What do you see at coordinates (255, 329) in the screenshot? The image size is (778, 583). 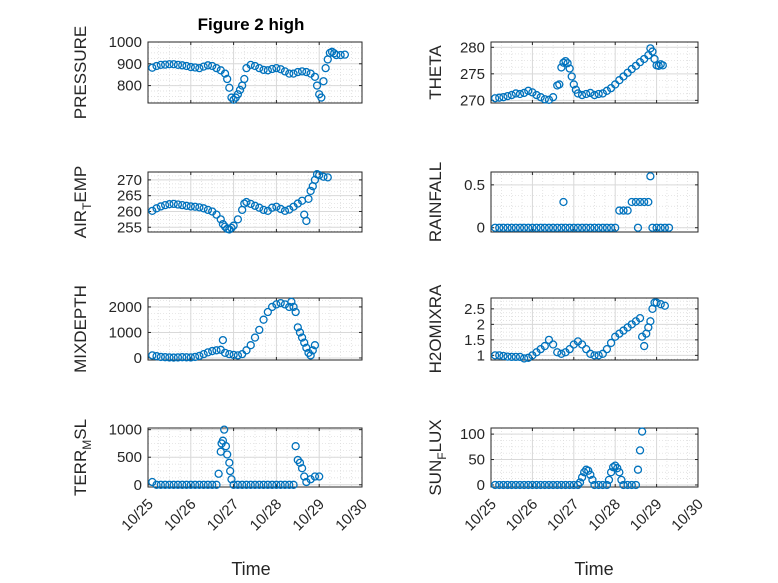 I see `mixdepth-axes-box` at bounding box center [255, 329].